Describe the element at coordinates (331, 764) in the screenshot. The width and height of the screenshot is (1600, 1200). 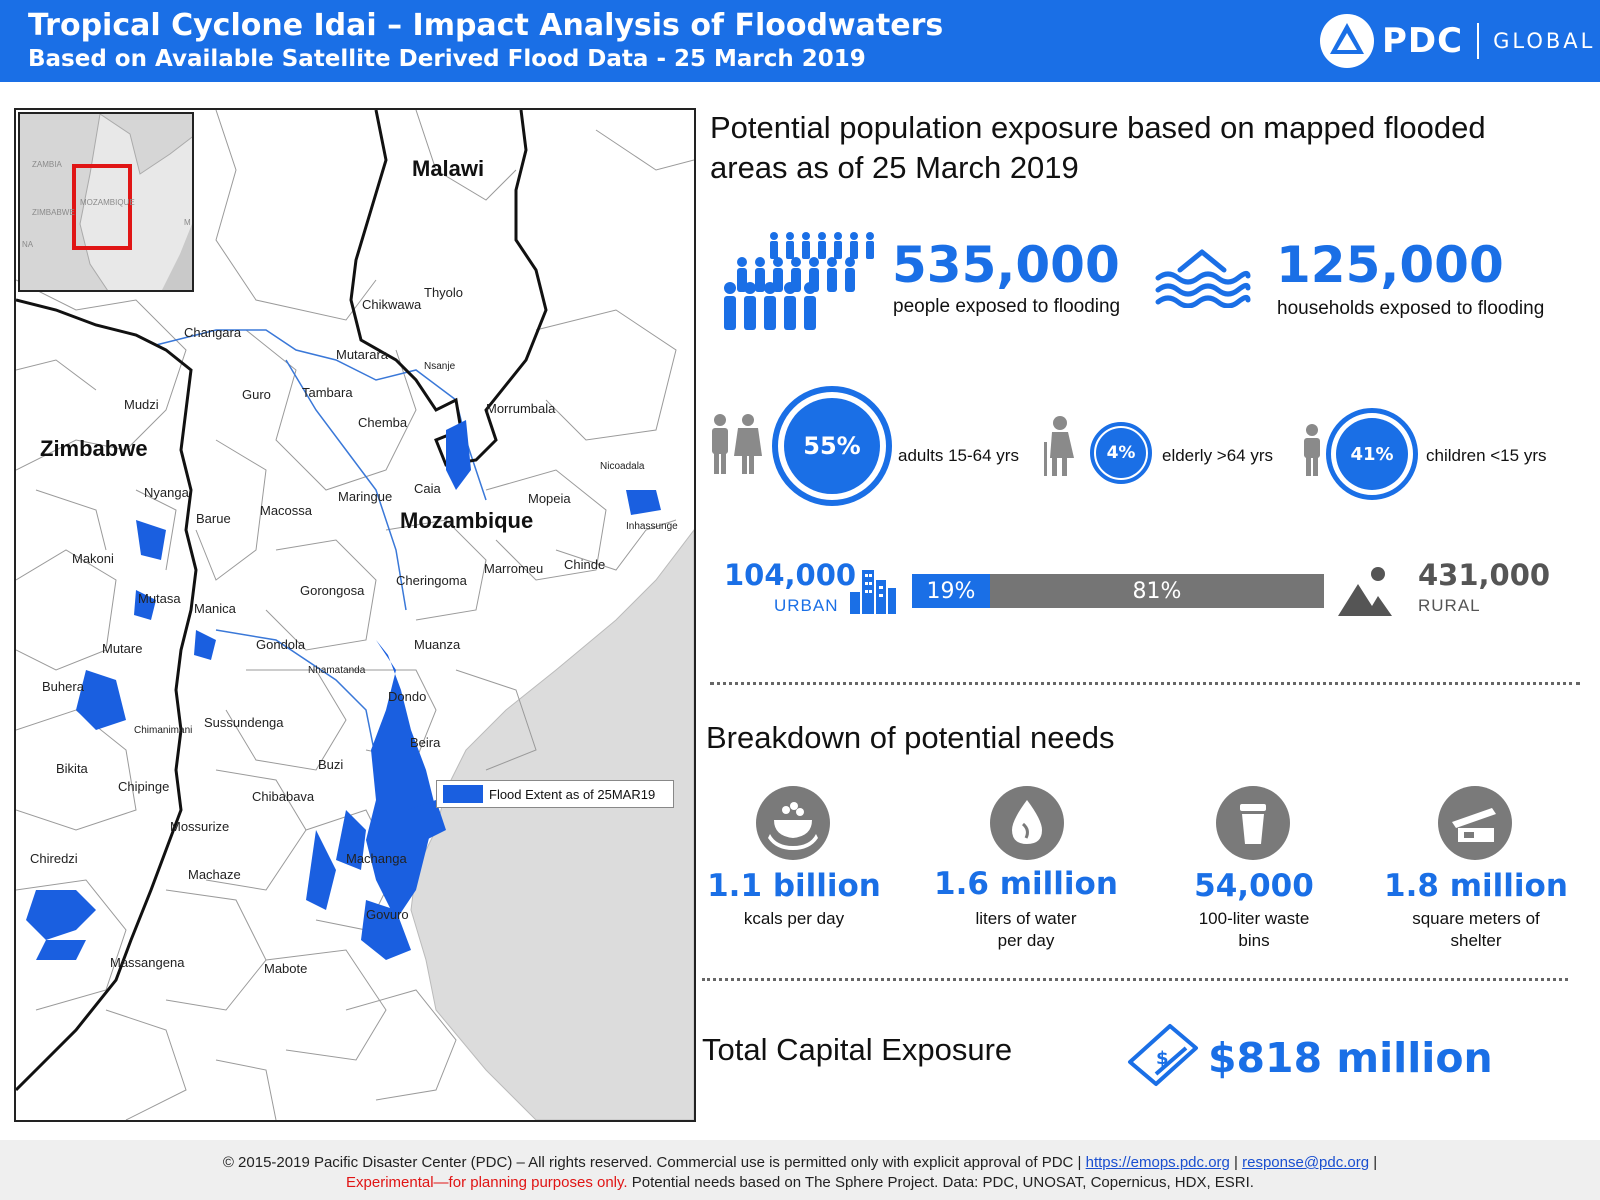
I see `place-label: Buzi` at that location.